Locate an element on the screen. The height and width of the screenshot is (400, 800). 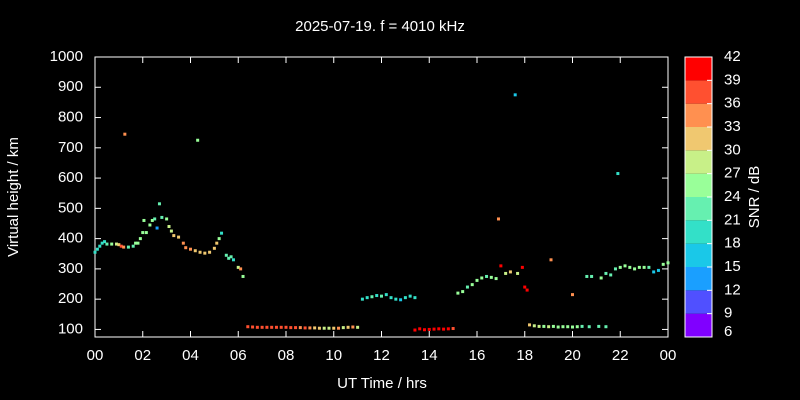
colorbar-tick-label: 24 is located at coordinates (732, 196).